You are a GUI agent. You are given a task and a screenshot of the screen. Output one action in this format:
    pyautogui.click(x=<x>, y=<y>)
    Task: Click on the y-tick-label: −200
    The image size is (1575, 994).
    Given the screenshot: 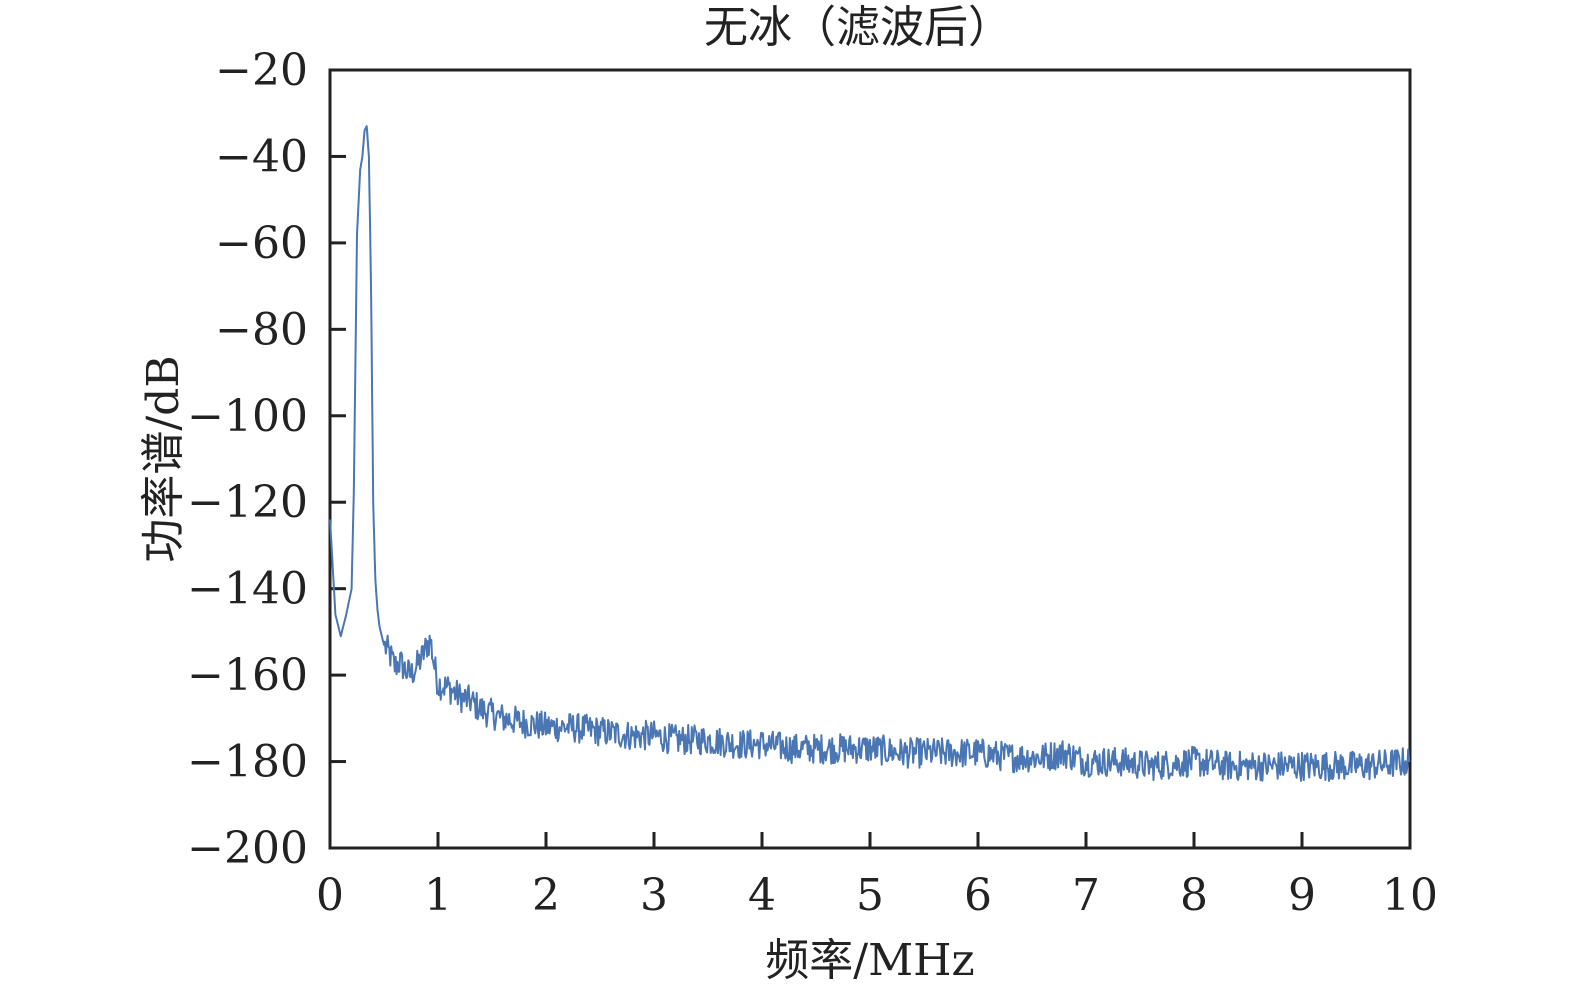 What is the action you would take?
    pyautogui.click(x=247, y=848)
    